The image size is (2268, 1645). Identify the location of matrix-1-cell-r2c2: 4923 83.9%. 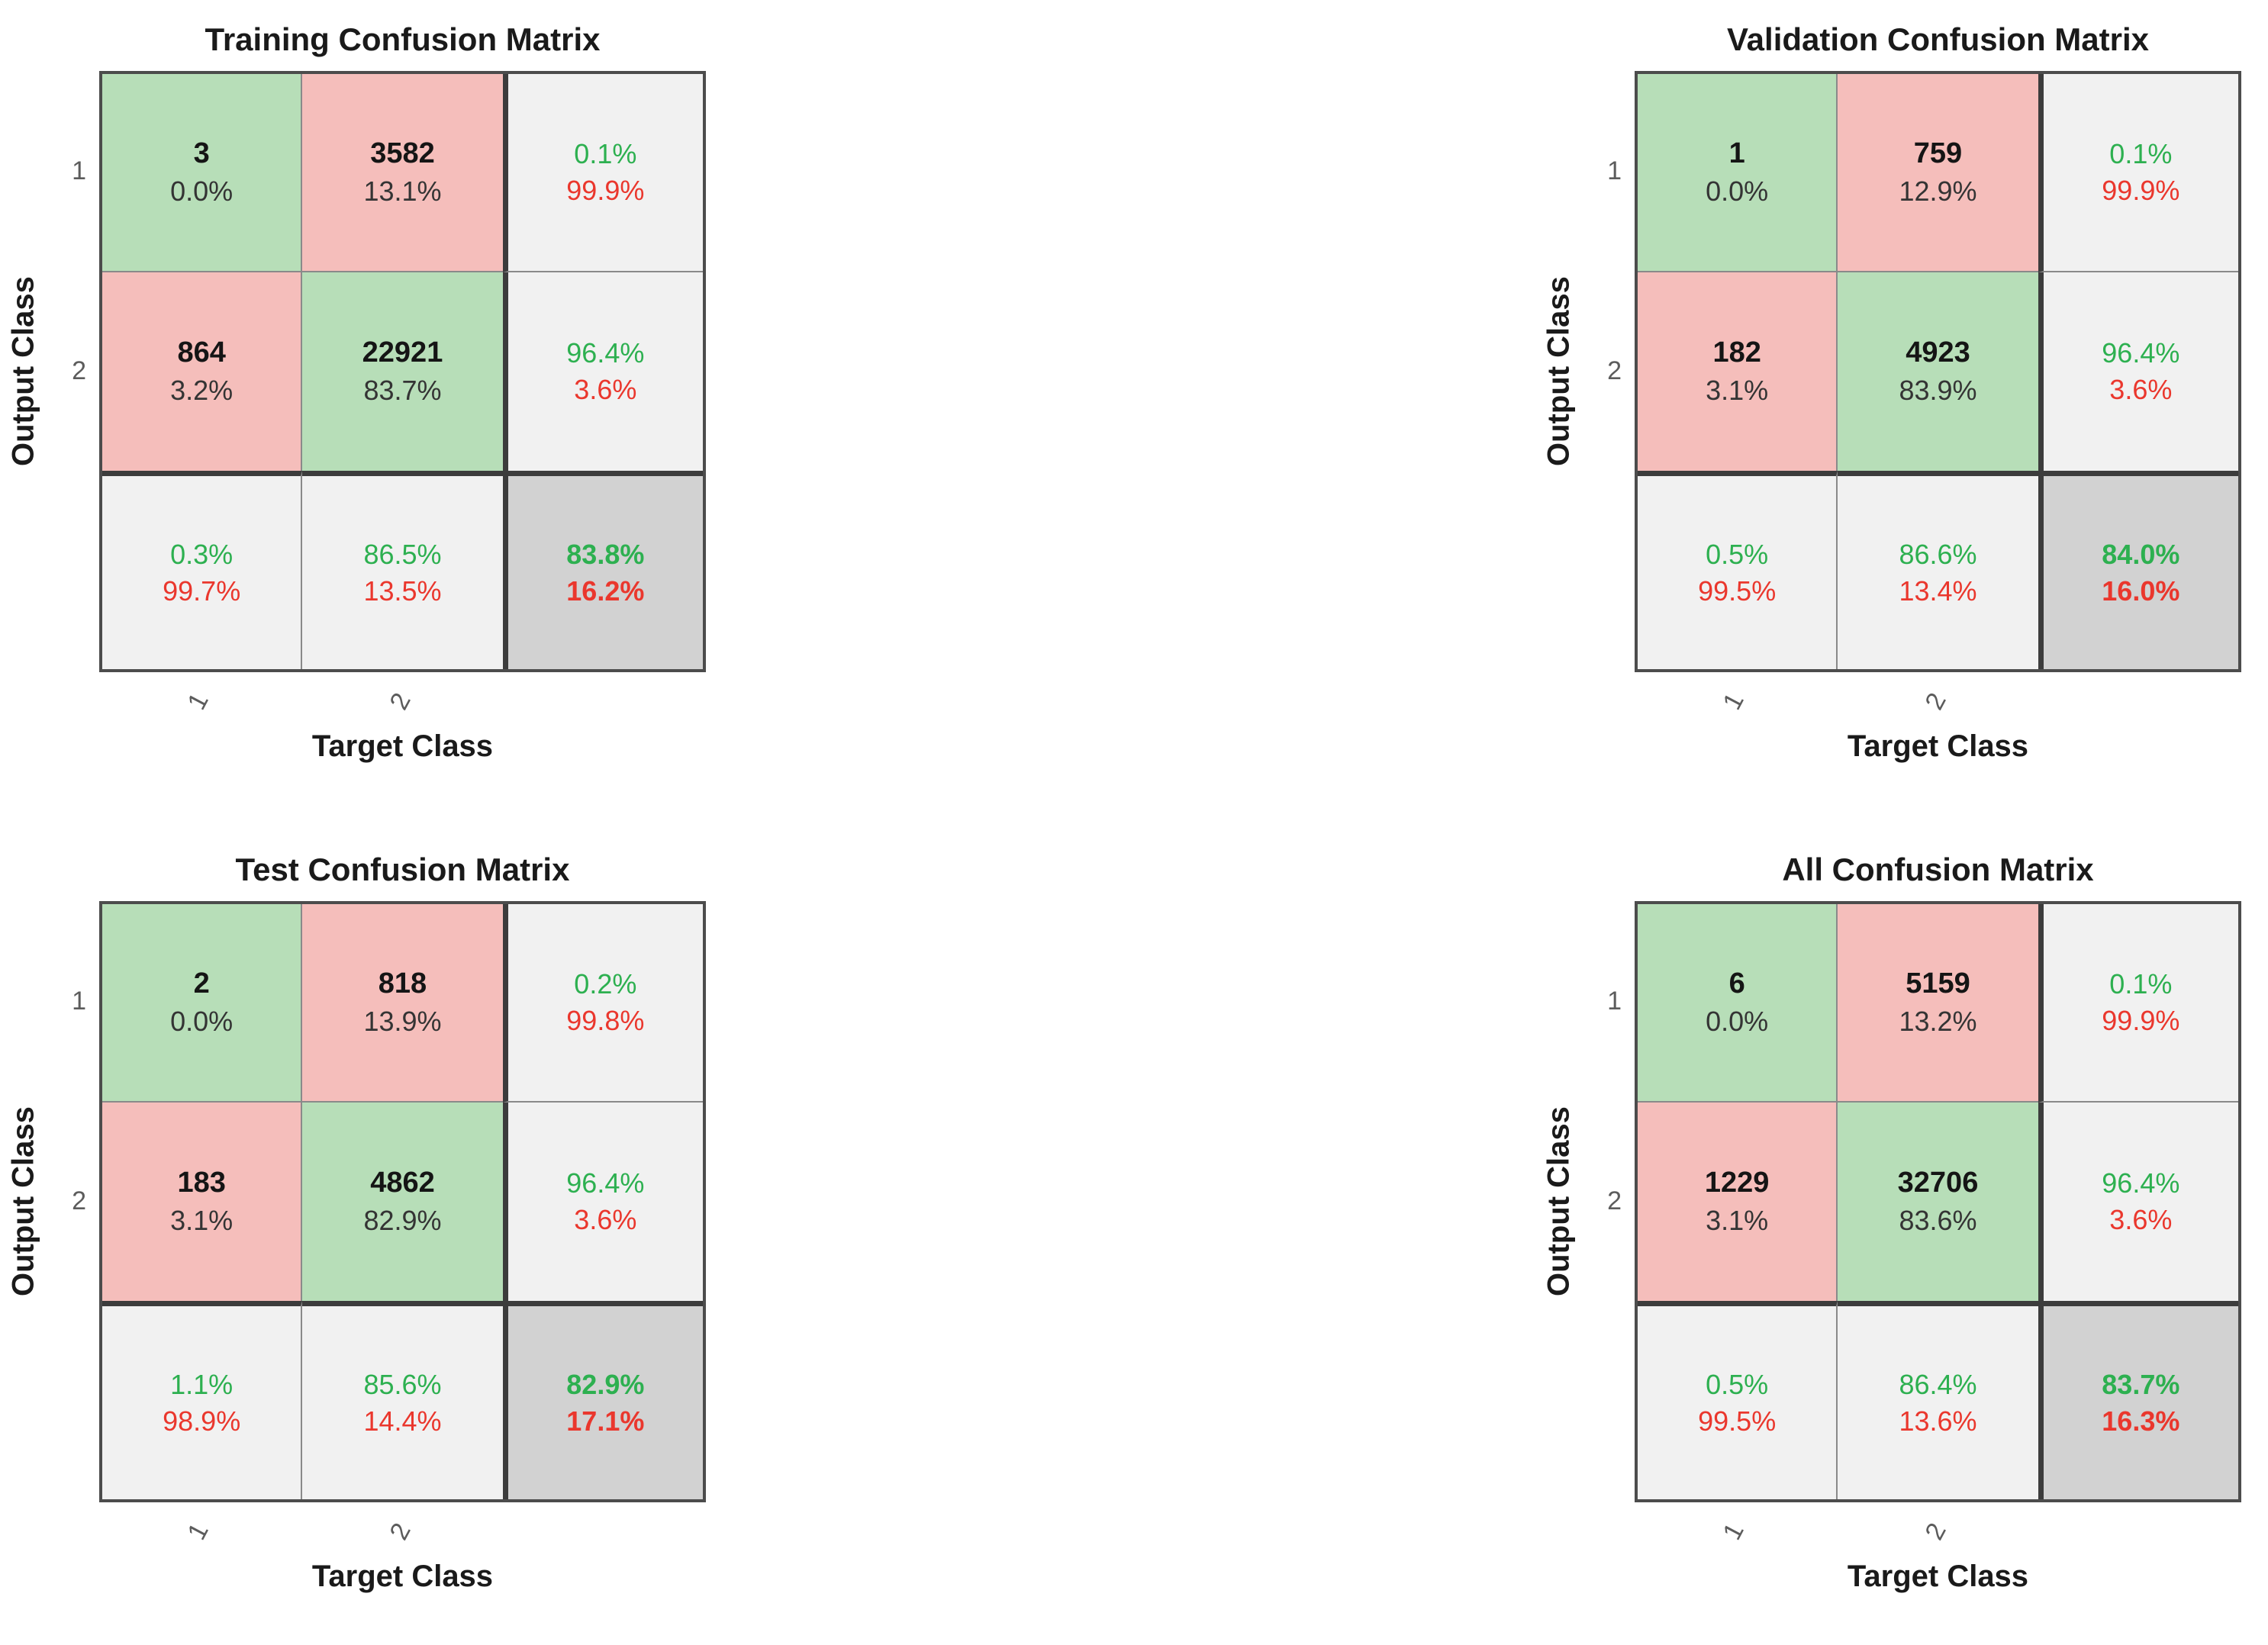
(1938, 371).